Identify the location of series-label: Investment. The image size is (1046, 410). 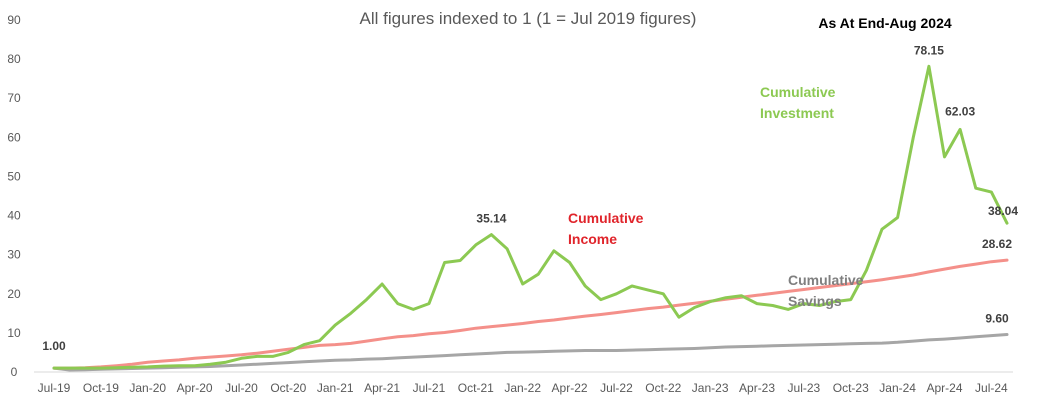
(797, 113).